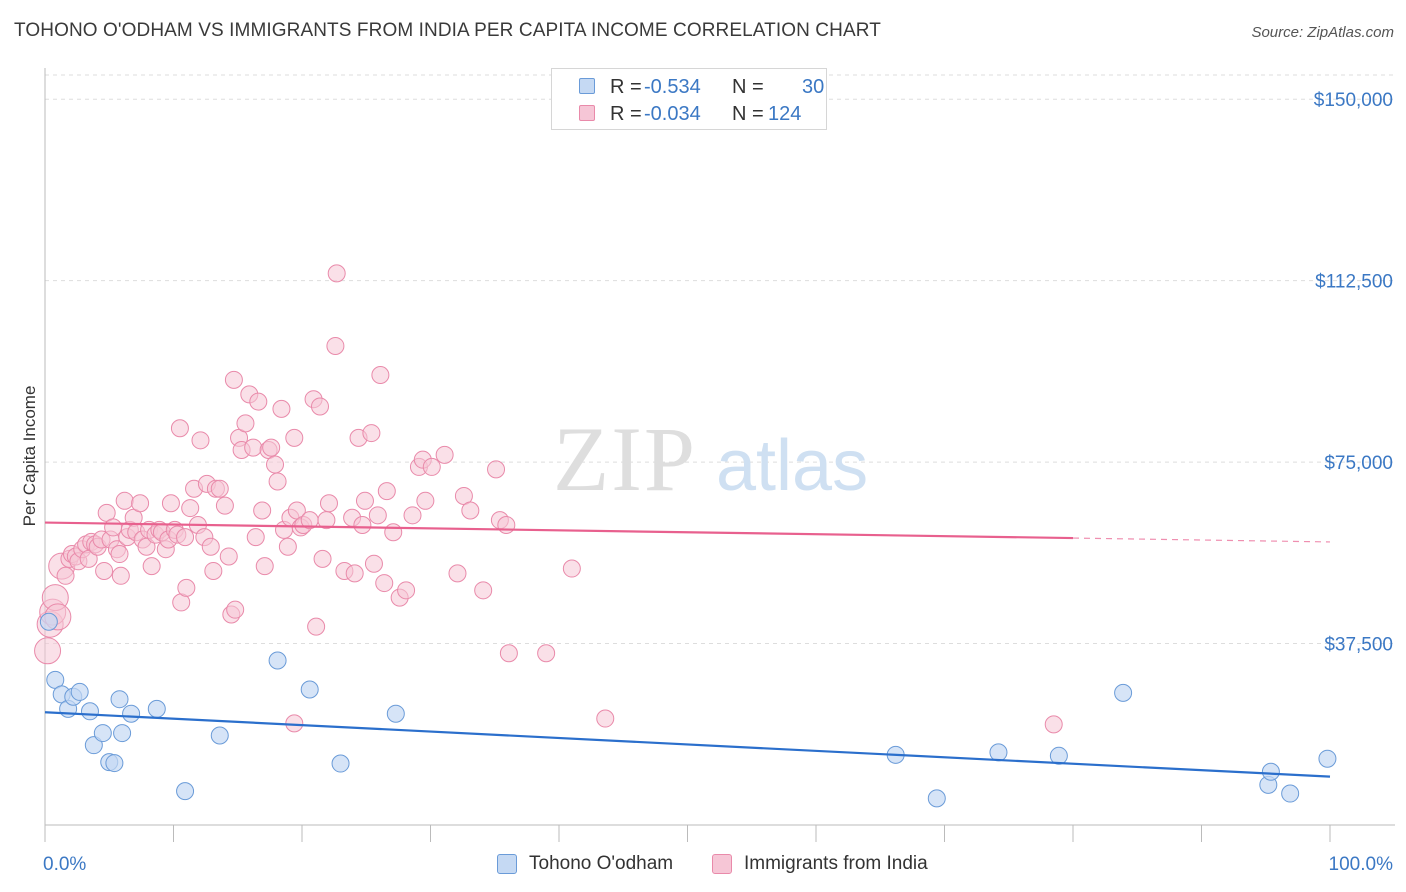 This screenshot has width=1406, height=892. Describe the element at coordinates (64, 864) in the screenshot. I see `x-tick-label: 0.0%` at that location.